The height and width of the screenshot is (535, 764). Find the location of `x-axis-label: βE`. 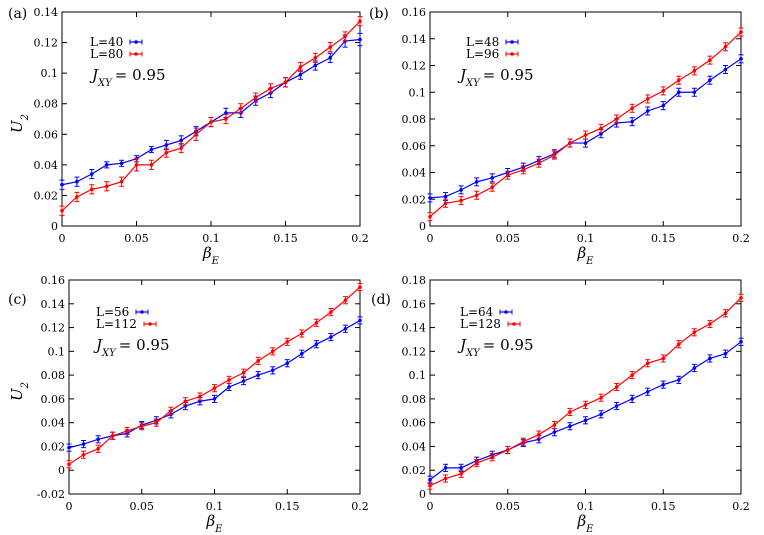

x-axis-label: βE is located at coordinates (215, 523).